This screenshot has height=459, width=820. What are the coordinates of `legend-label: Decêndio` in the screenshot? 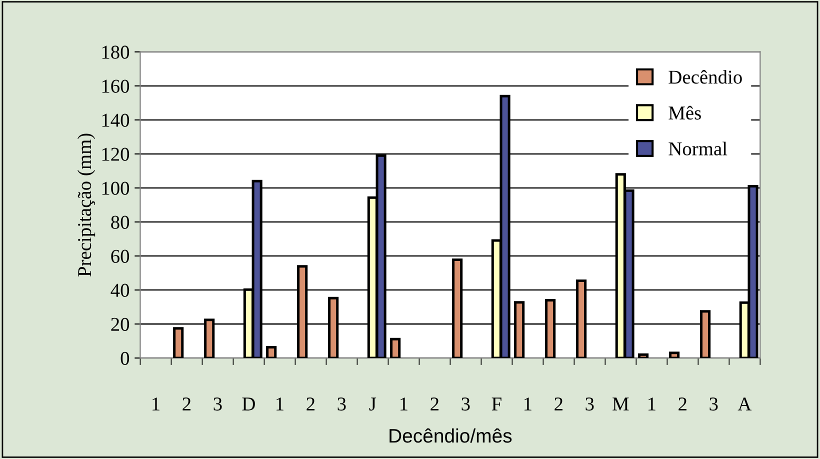 It's located at (705, 77).